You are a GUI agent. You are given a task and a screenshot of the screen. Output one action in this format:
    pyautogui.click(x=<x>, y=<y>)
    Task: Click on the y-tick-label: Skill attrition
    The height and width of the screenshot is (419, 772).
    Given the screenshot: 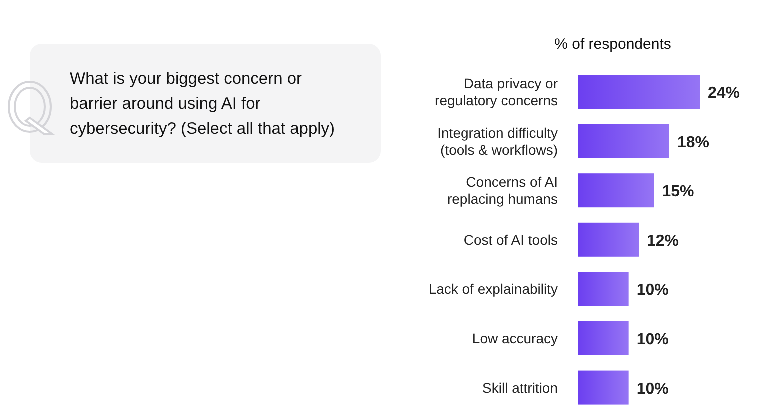 What is the action you would take?
    pyautogui.click(x=520, y=388)
    